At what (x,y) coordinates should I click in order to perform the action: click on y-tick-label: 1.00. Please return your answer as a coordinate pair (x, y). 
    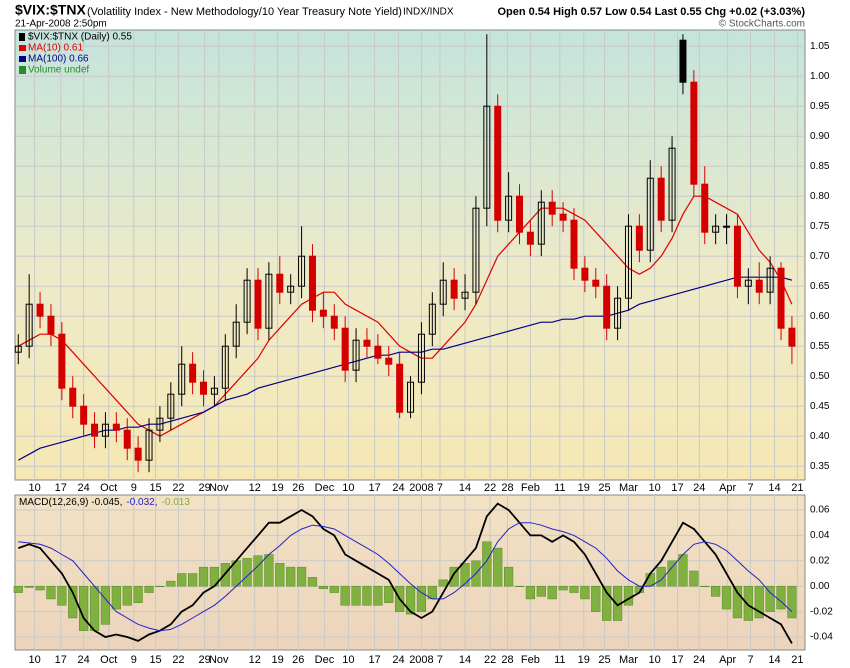
    Looking at the image, I should click on (820, 76).